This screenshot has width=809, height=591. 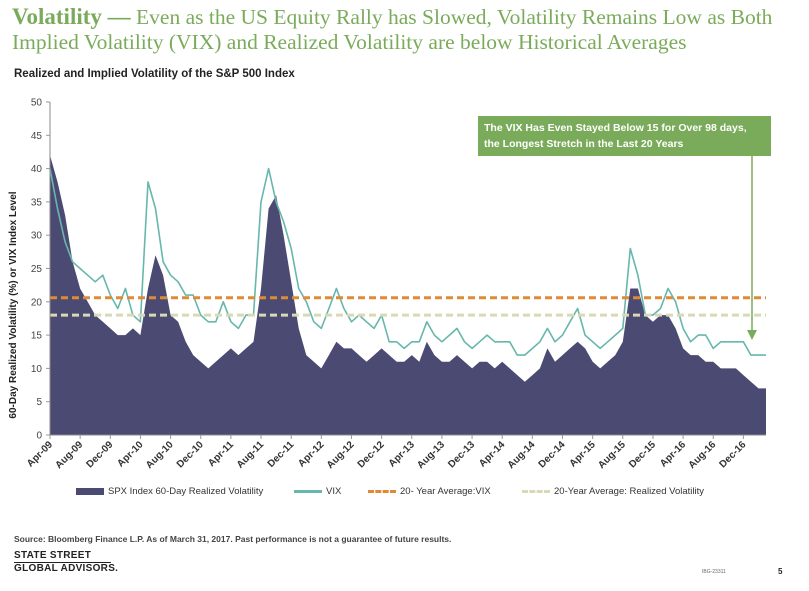 What do you see at coordinates (40, 454) in the screenshot?
I see `x-tick-label: Apr-09` at bounding box center [40, 454].